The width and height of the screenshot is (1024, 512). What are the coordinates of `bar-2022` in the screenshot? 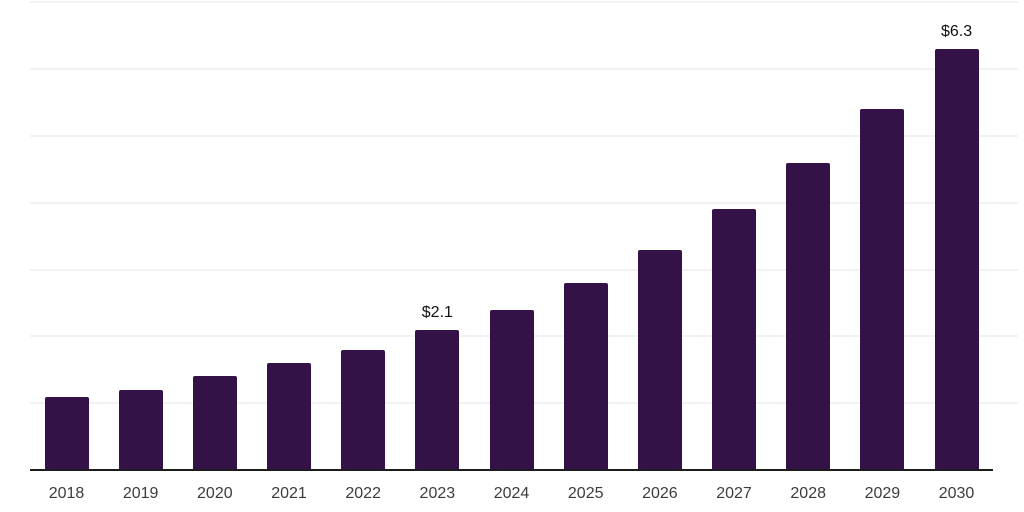 It's located at (363, 409).